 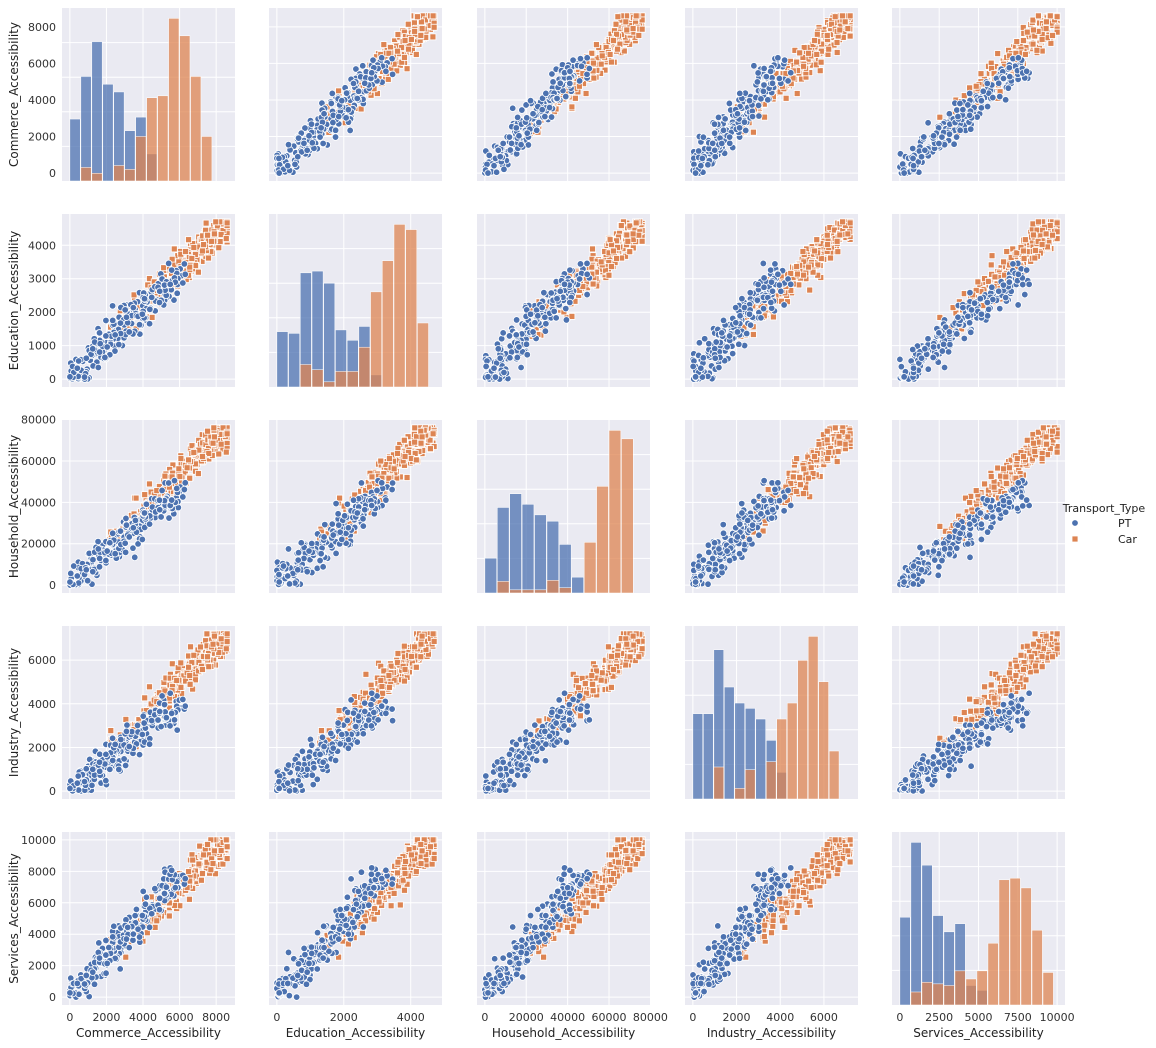 What do you see at coordinates (207, 159) in the screenshot?
I see `hist-bar-car` at bounding box center [207, 159].